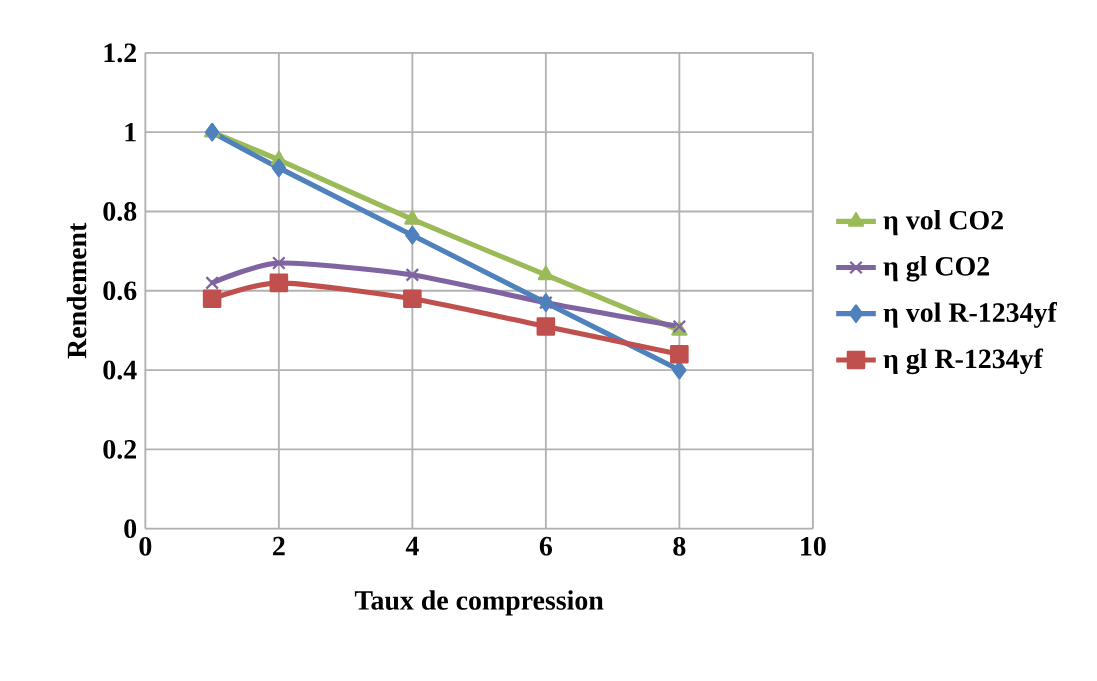 This screenshot has height=681, width=1097. What do you see at coordinates (119, 450) in the screenshot?
I see `y-tick-label: 0.2` at bounding box center [119, 450].